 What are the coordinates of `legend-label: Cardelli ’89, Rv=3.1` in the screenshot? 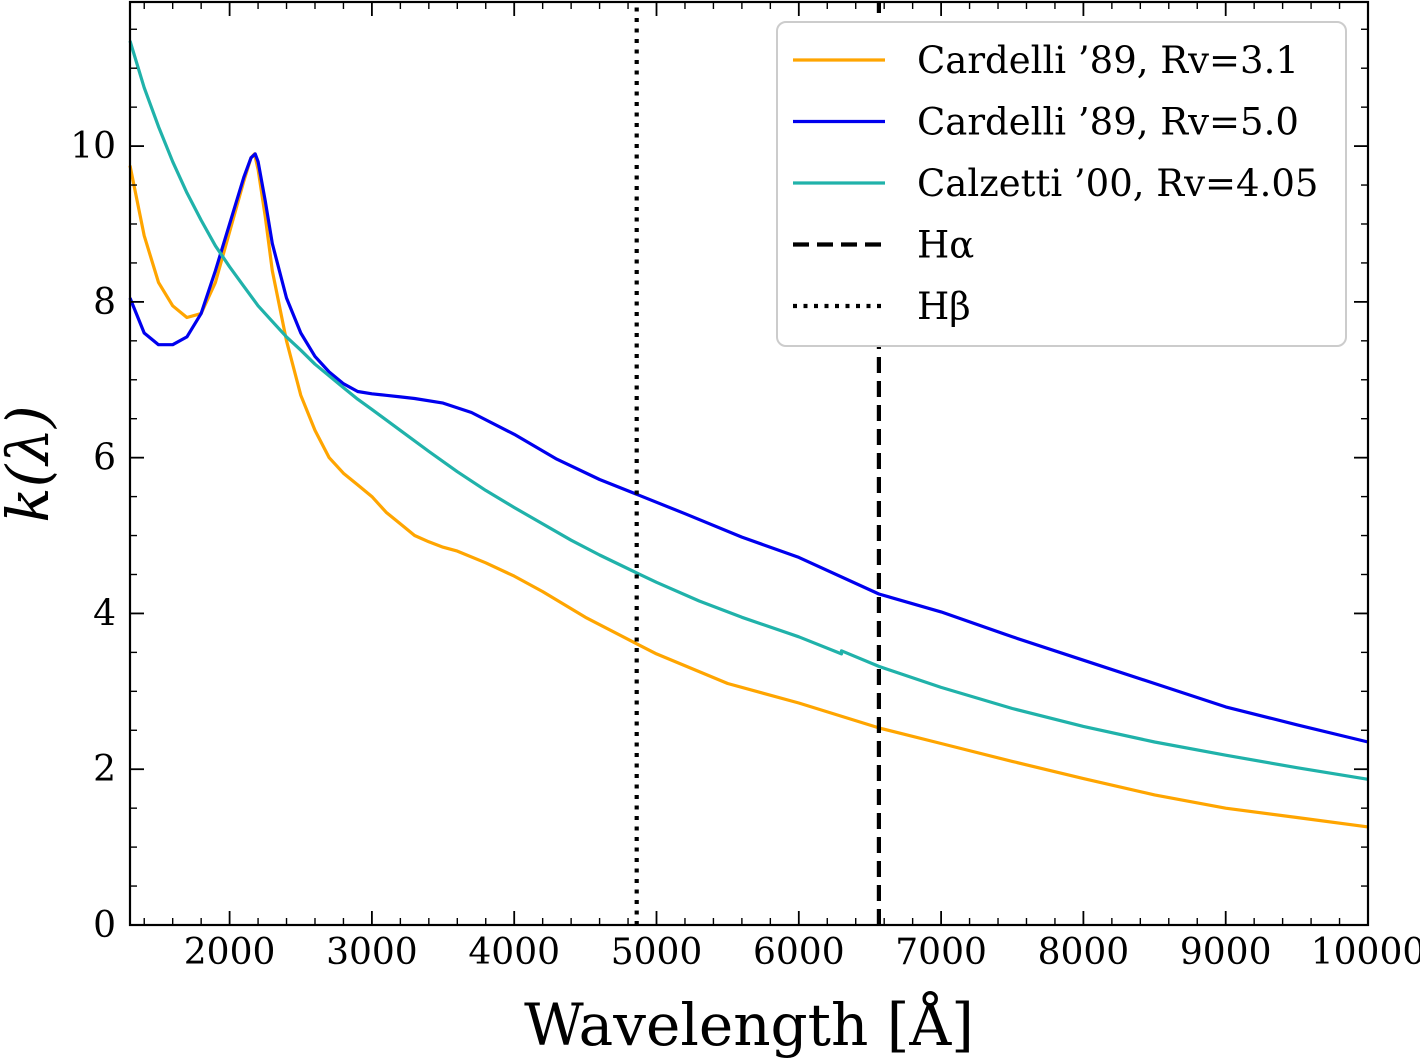 It's located at (1108, 60).